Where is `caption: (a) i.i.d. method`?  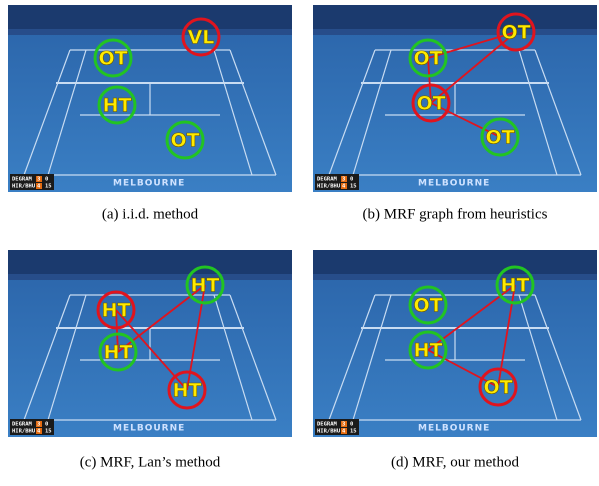 caption: (a) i.i.d. method is located at coordinates (150, 214).